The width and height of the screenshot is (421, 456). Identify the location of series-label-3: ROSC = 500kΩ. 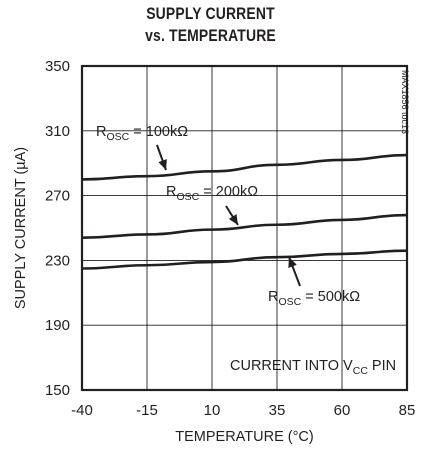
(314, 298).